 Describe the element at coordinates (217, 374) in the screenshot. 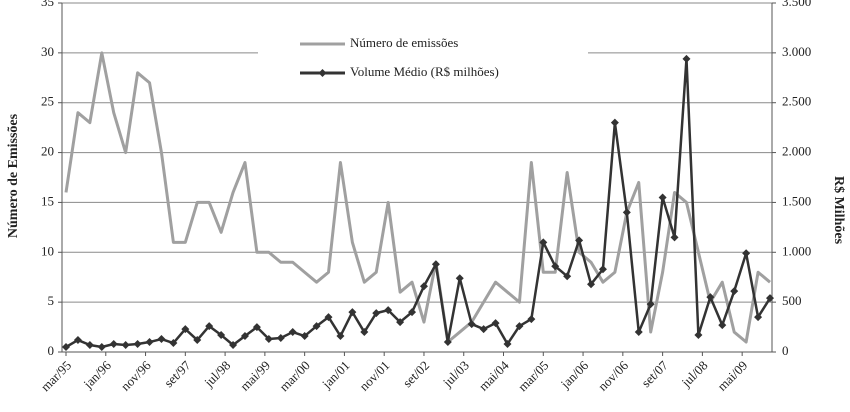

I see `x-tick-label: jul/98` at that location.